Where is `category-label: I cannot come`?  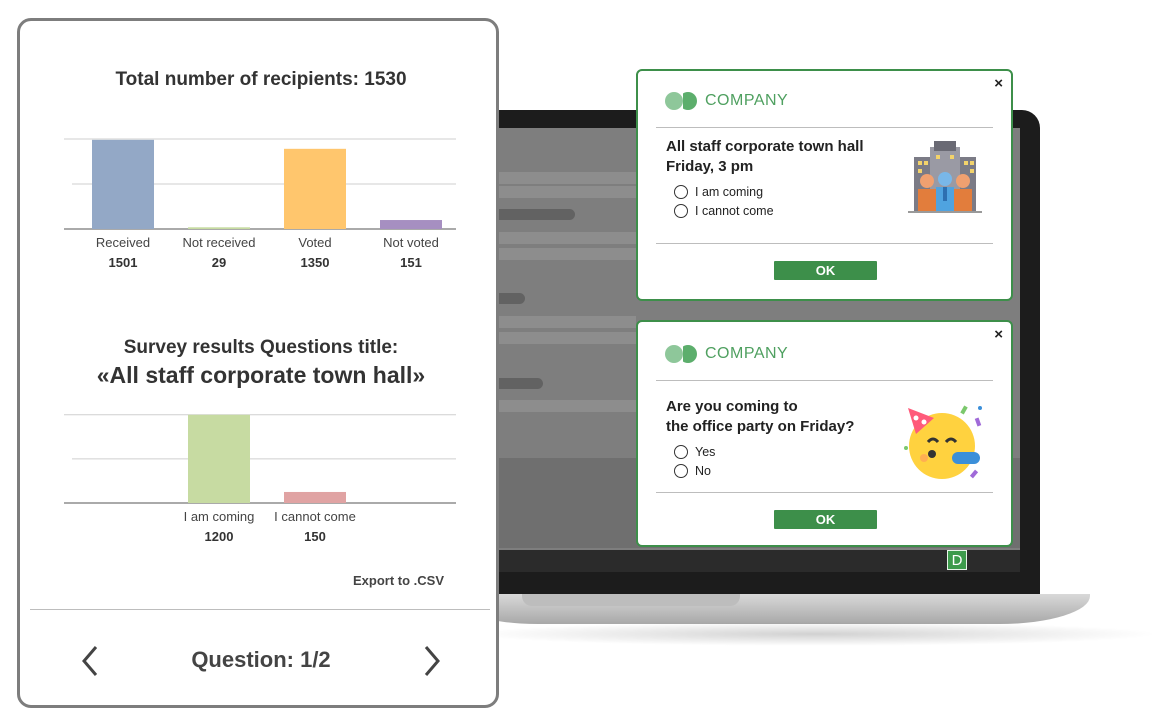
category-label: I cannot come is located at coordinates (315, 516).